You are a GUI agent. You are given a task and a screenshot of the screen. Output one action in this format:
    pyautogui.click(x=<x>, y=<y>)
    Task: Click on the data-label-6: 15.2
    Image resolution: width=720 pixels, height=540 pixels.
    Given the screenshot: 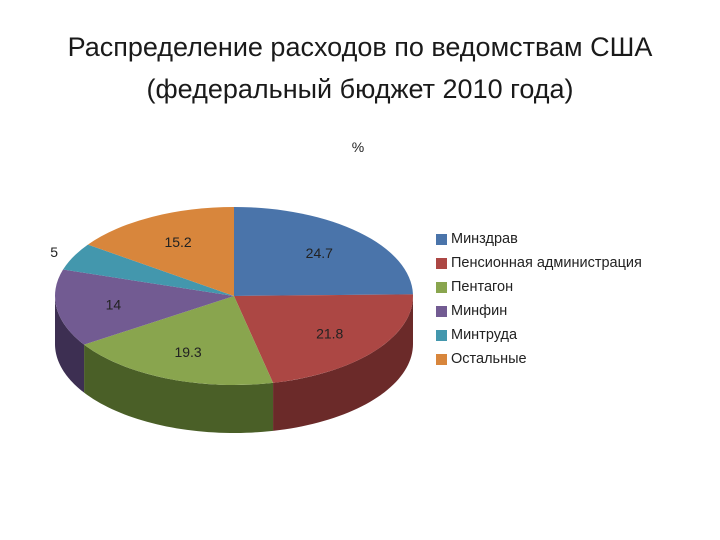 What is the action you would take?
    pyautogui.click(x=177, y=242)
    